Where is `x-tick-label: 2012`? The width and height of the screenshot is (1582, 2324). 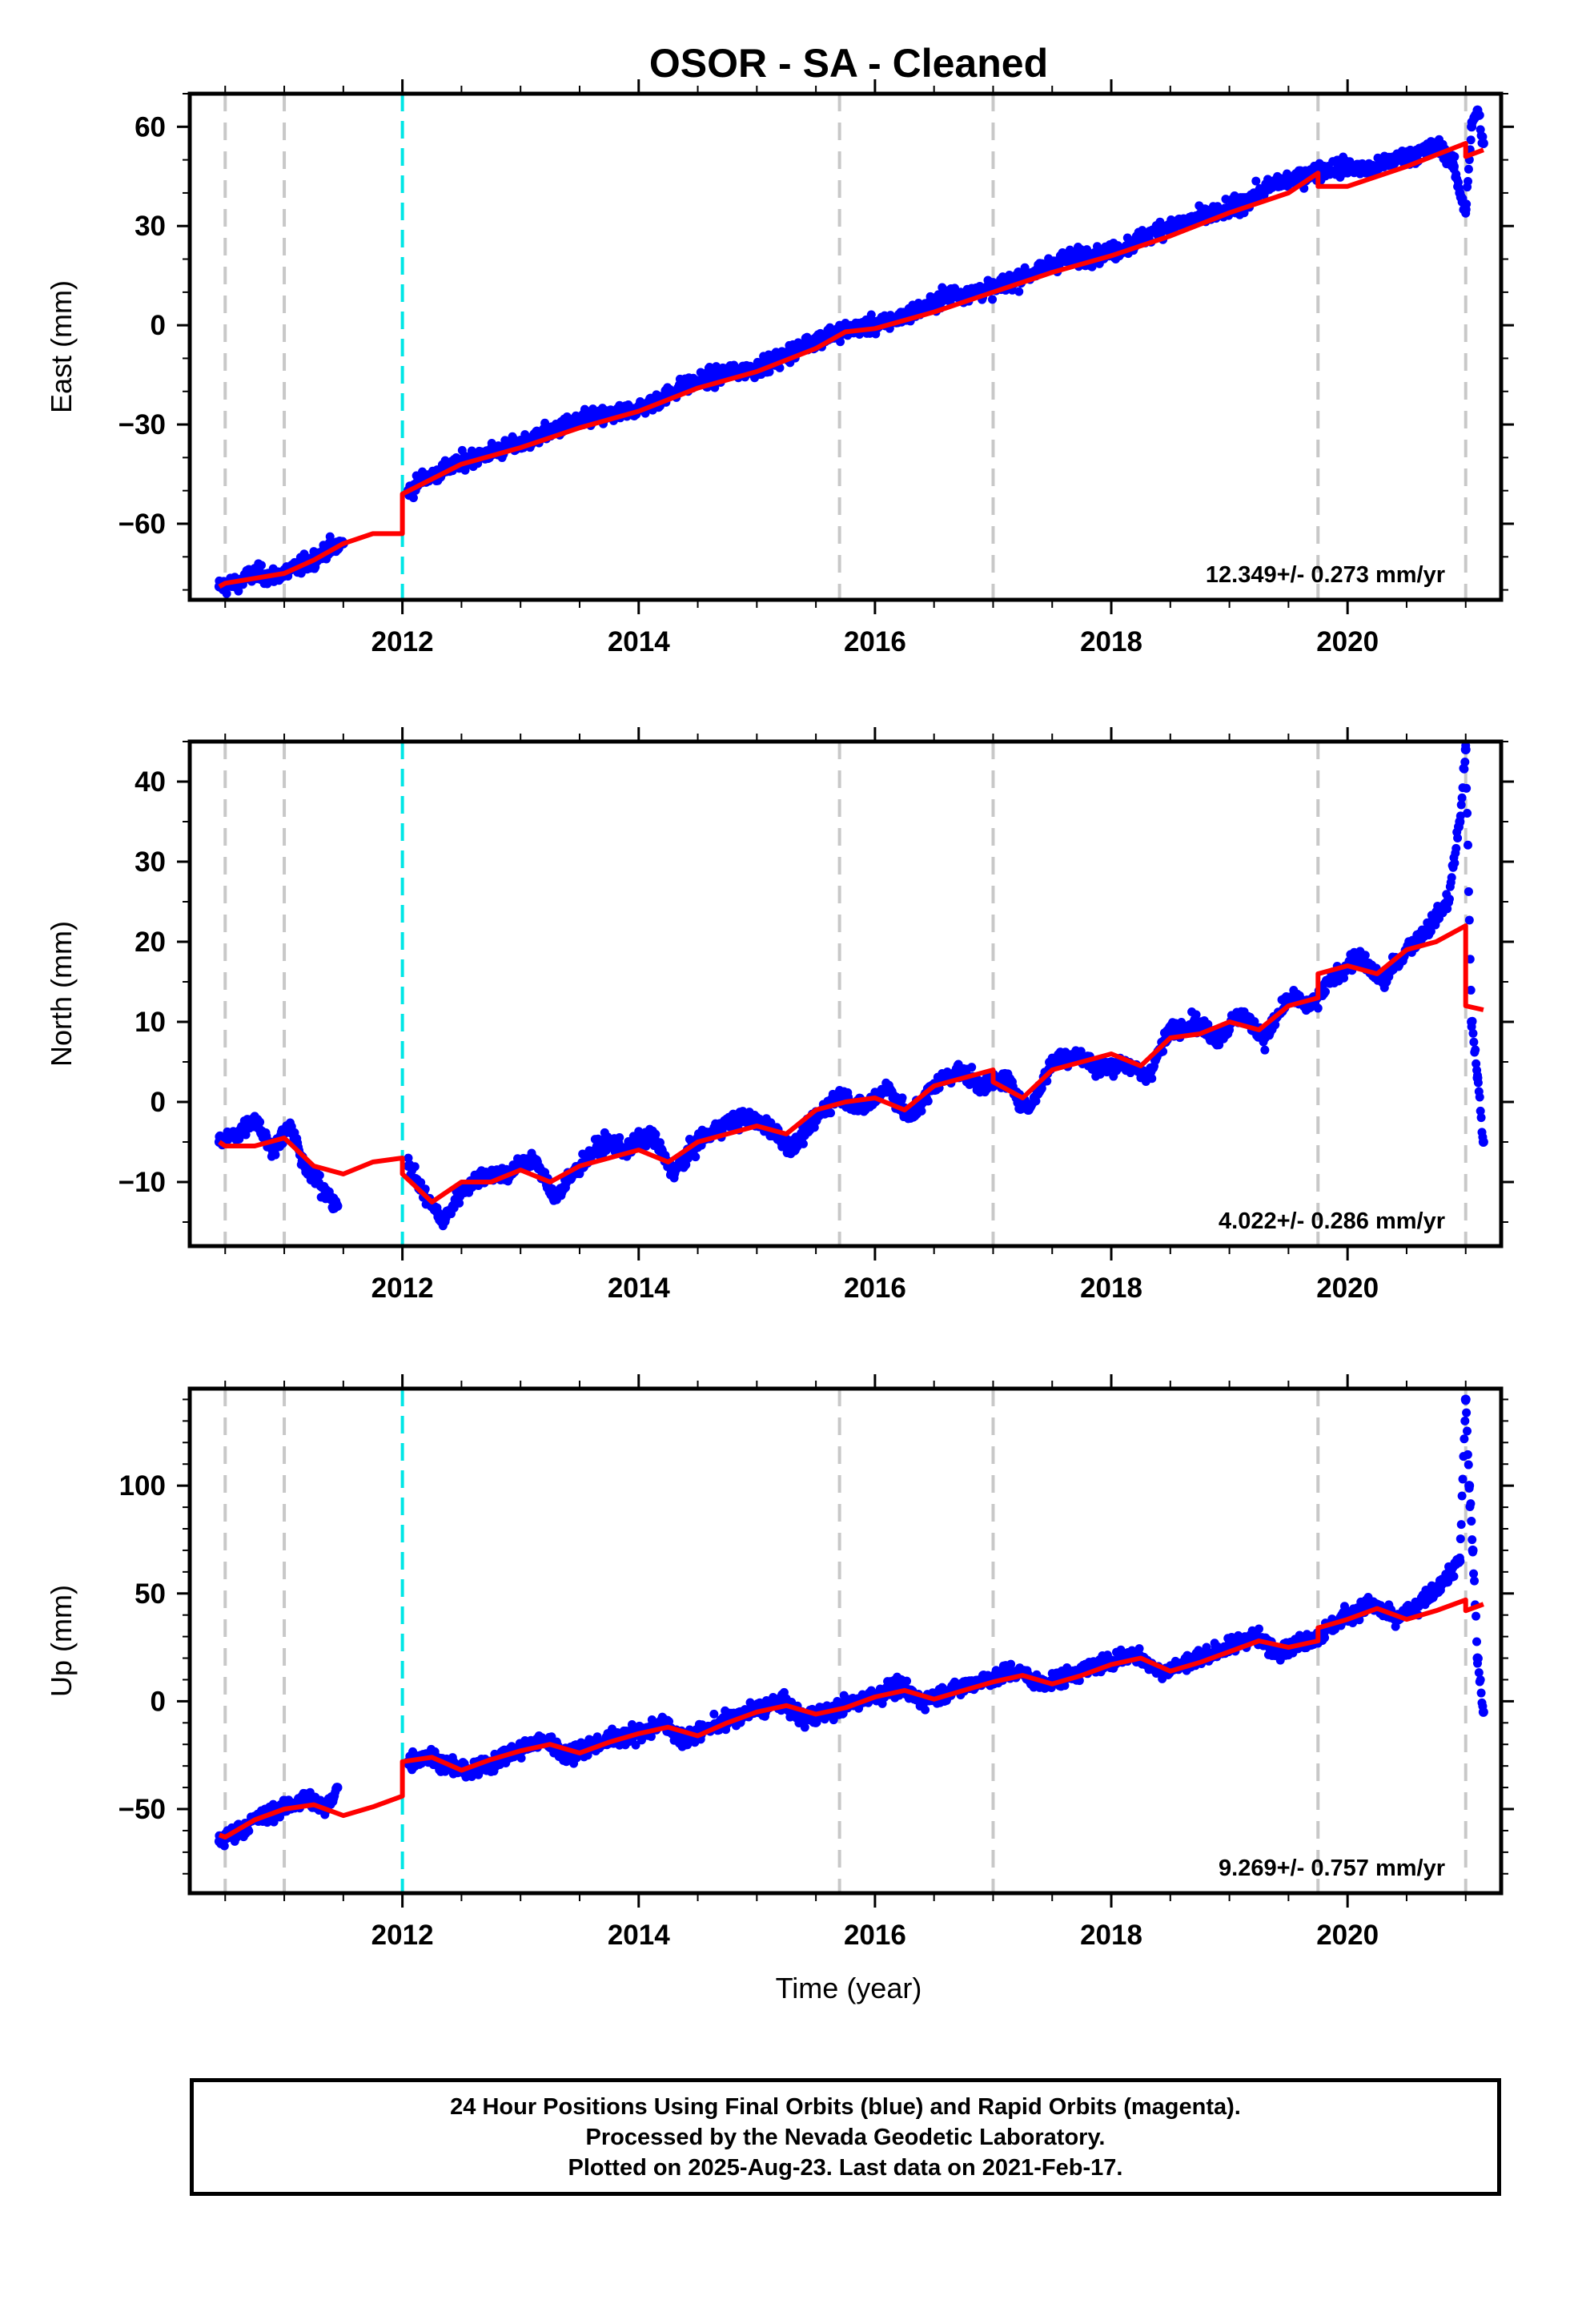
x-tick-label: 2012 is located at coordinates (403, 641).